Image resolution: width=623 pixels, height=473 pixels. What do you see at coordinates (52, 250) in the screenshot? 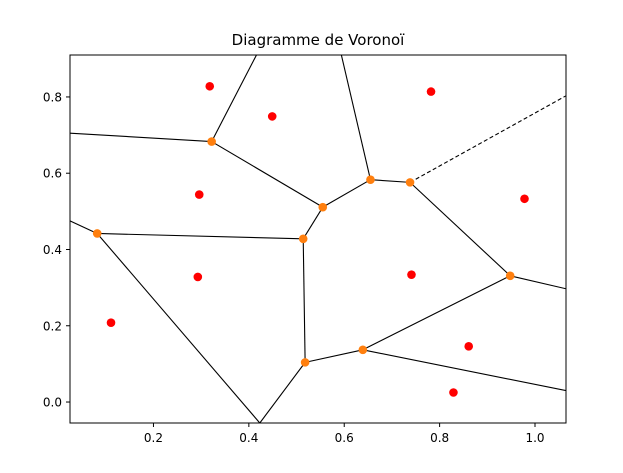
I see `y-tick-label: 0.4` at bounding box center [52, 250].